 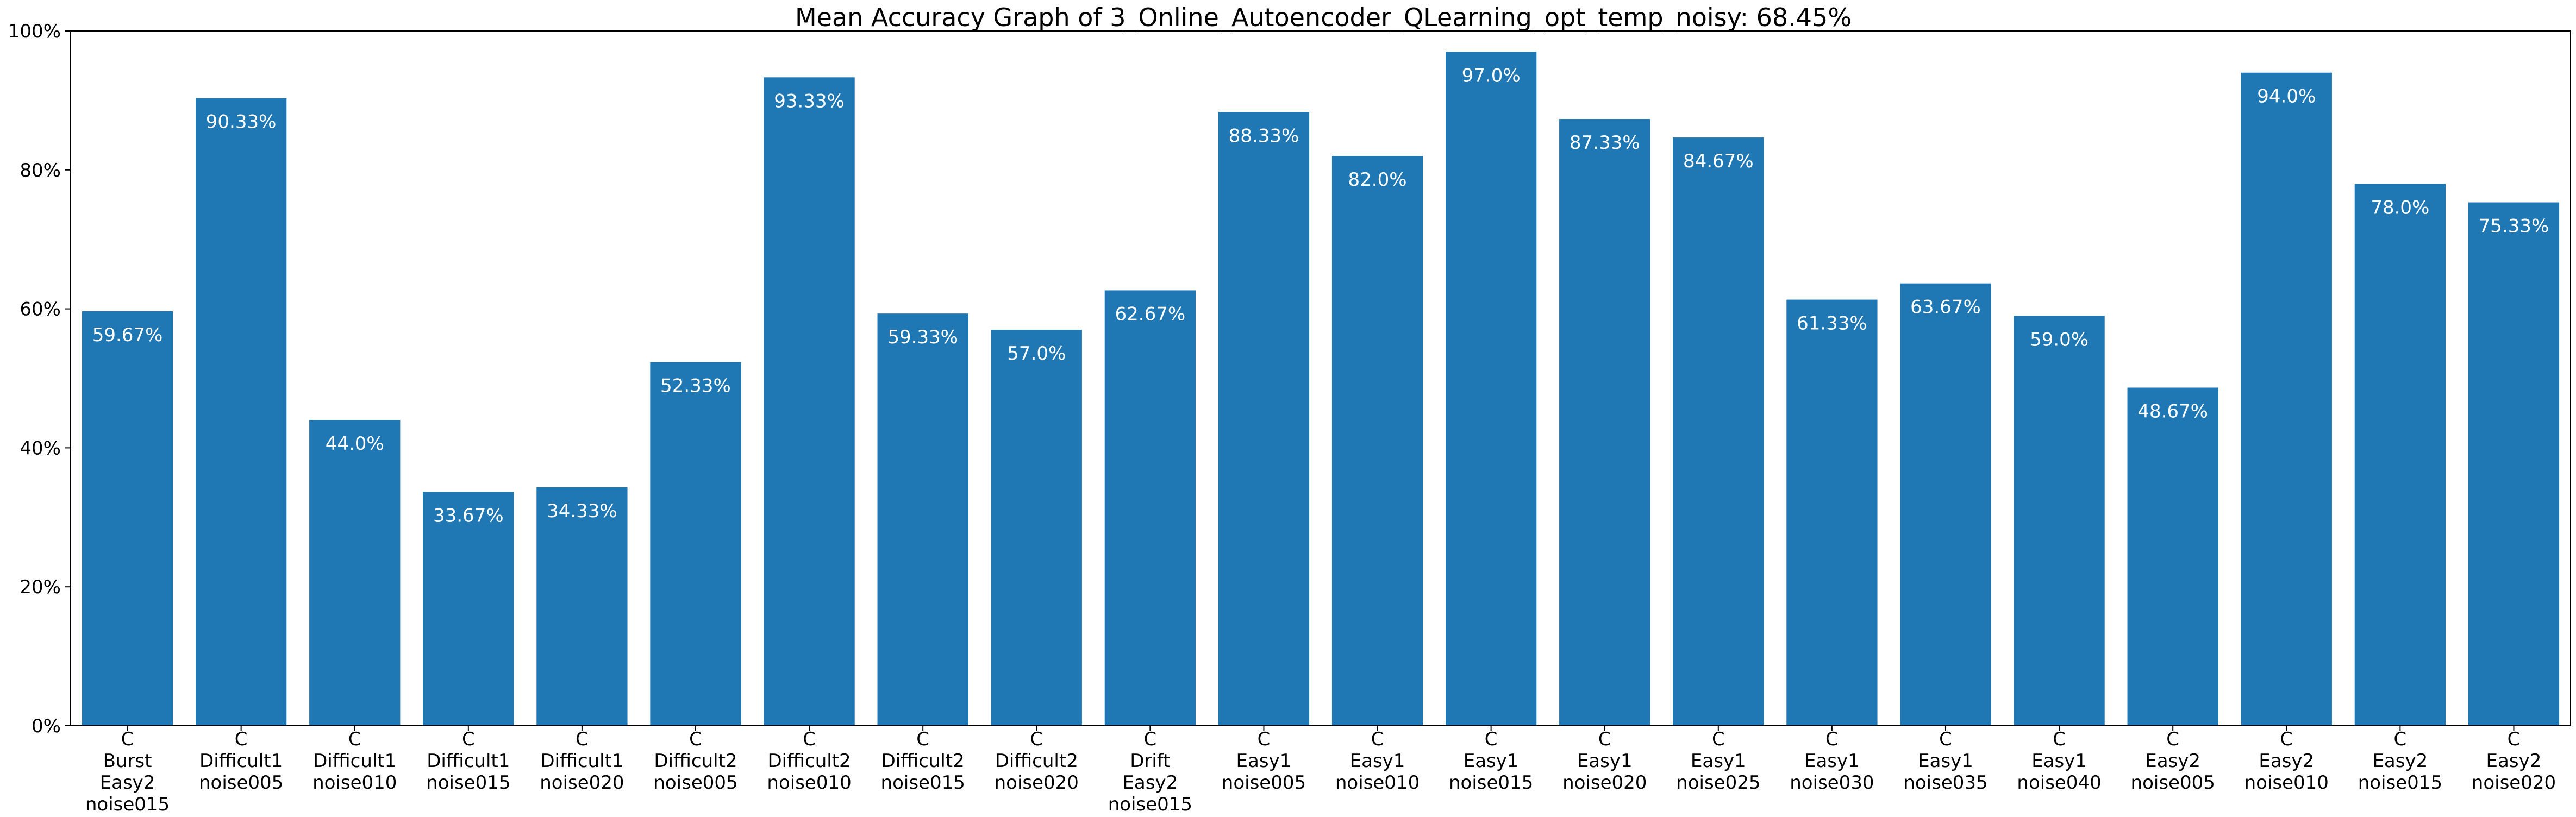 I want to click on x-tick-label: C Easy1 noise040, so click(x=2059, y=761).